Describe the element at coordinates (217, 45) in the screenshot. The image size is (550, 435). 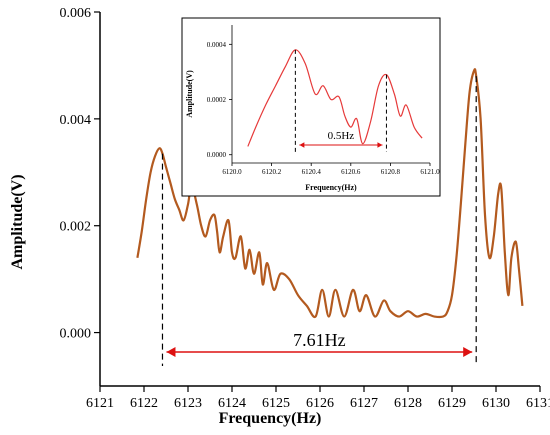
I see `inset-y-tick-label: 0.0004` at that location.